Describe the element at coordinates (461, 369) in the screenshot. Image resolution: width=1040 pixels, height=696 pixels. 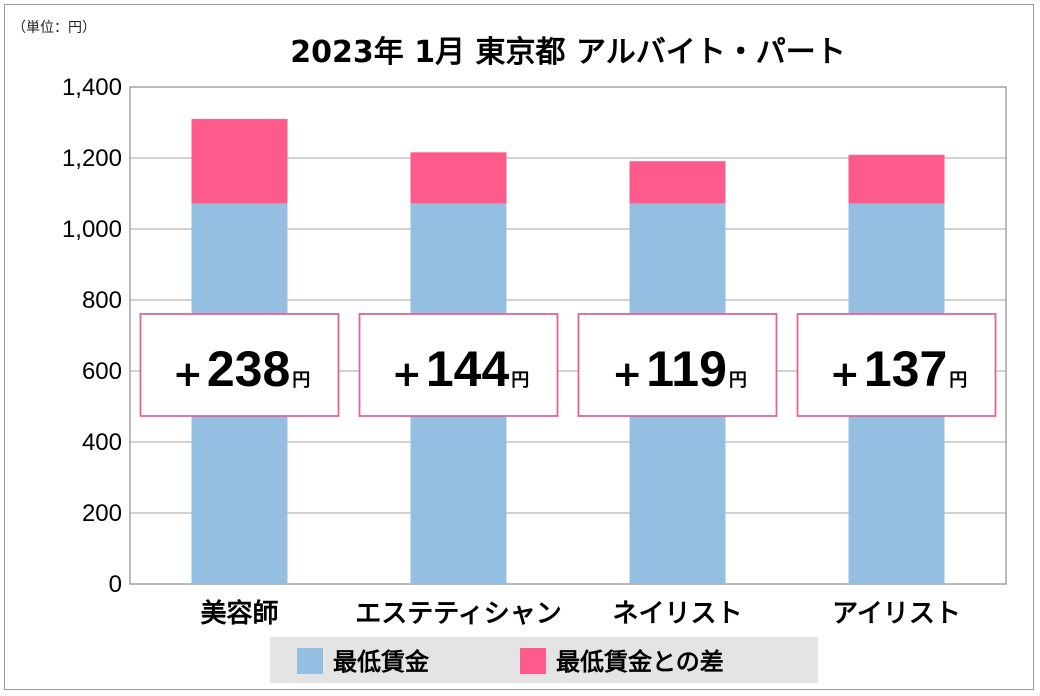
I see `difference-callout-label: +144 円` at that location.